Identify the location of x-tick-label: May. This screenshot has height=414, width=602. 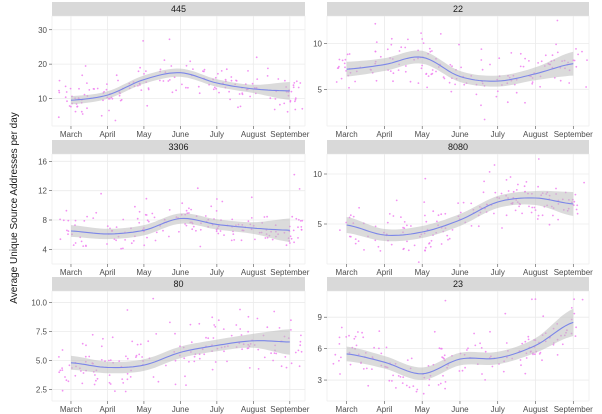
(143, 409).